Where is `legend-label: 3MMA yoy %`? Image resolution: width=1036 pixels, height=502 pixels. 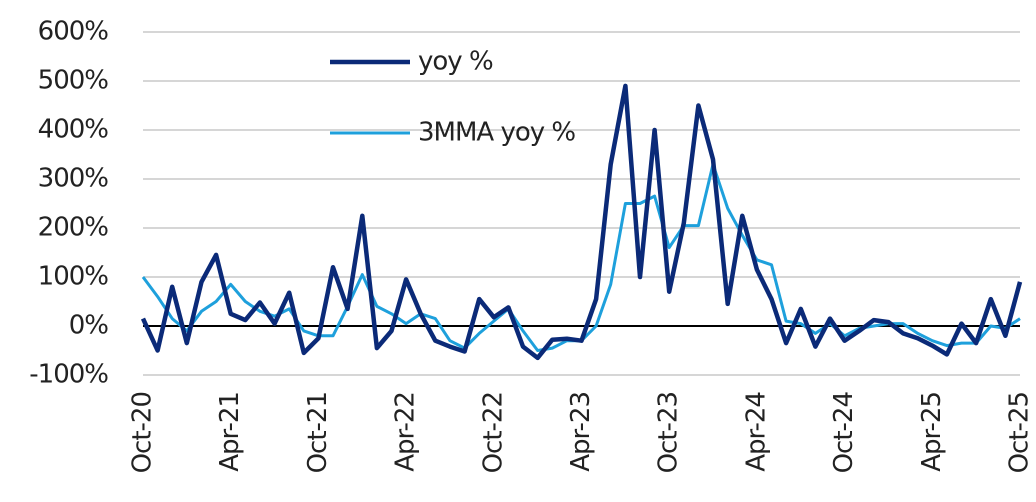
legend-label: 3MMA yoy % is located at coordinates (496, 133).